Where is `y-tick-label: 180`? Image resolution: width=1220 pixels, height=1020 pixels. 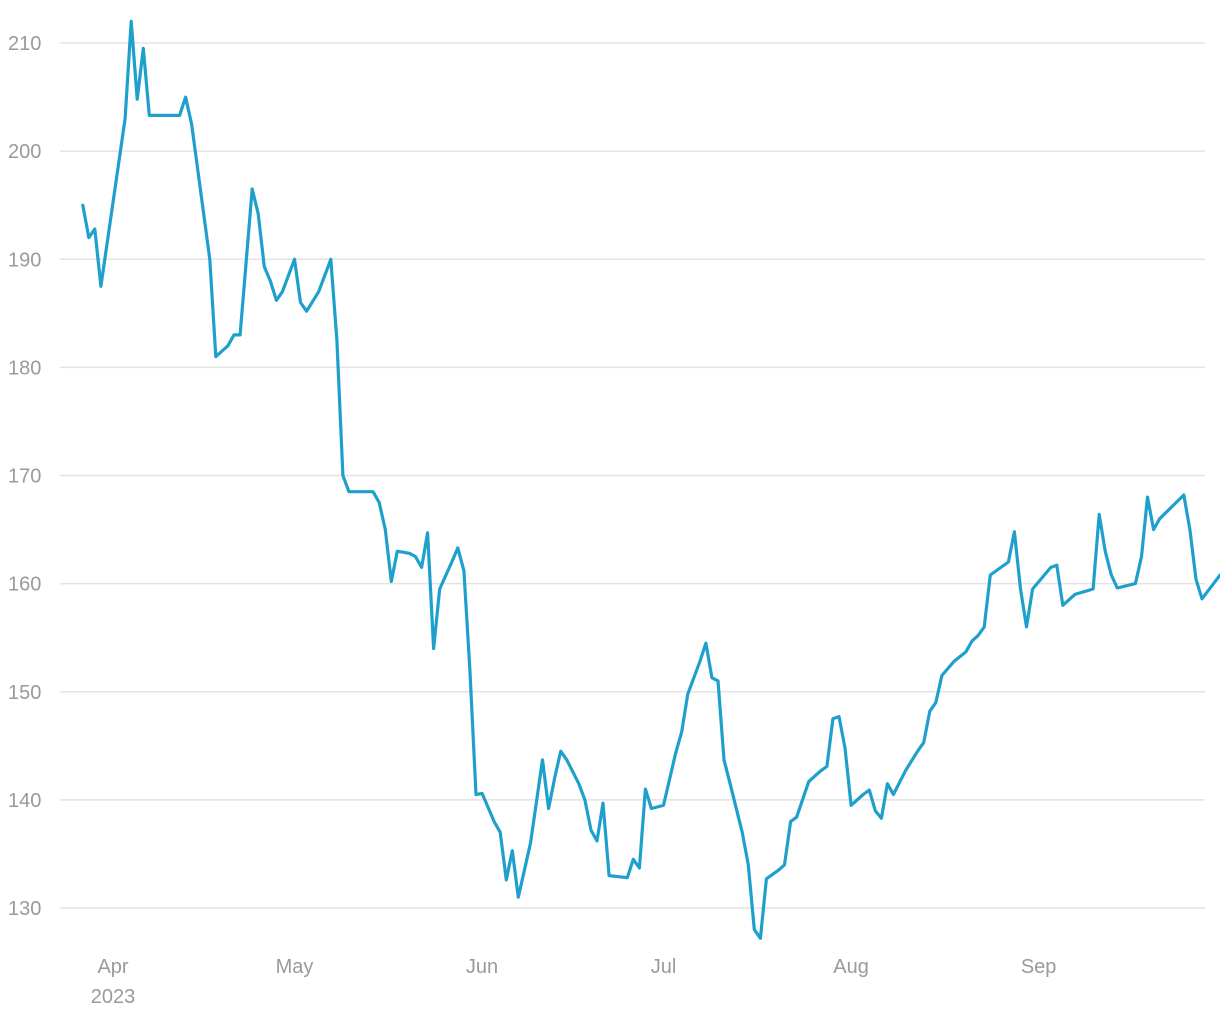
y-tick-label: 180 is located at coordinates (24, 368).